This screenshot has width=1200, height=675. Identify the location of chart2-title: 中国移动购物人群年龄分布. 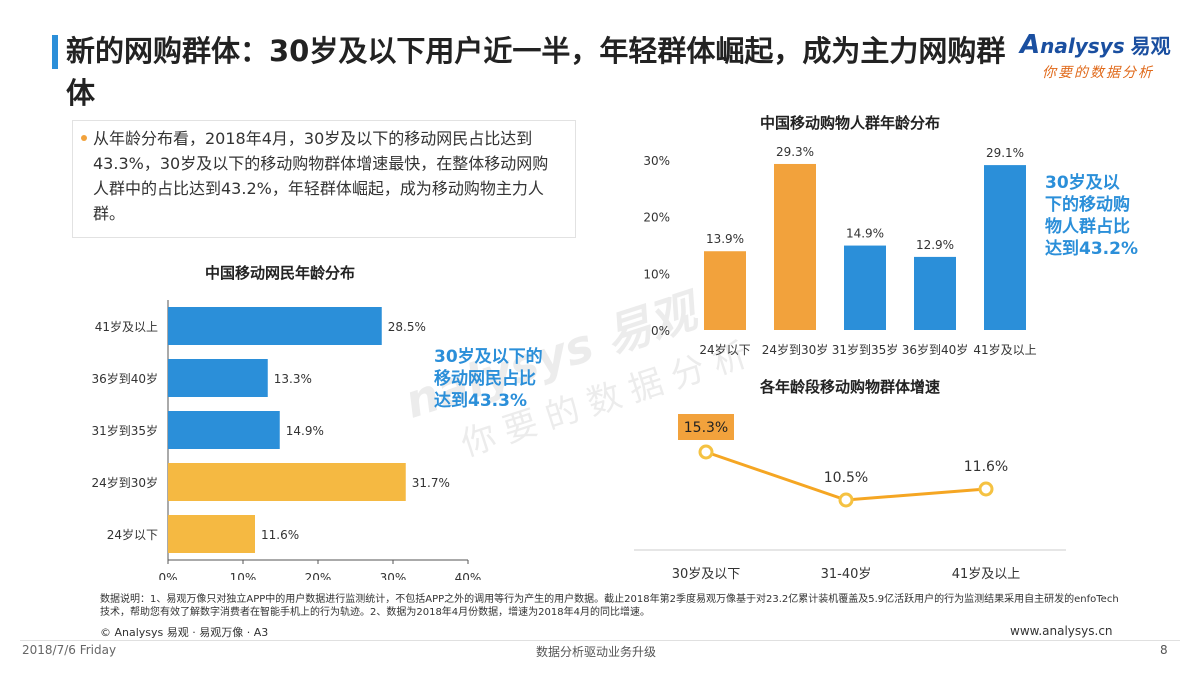
(849, 123).